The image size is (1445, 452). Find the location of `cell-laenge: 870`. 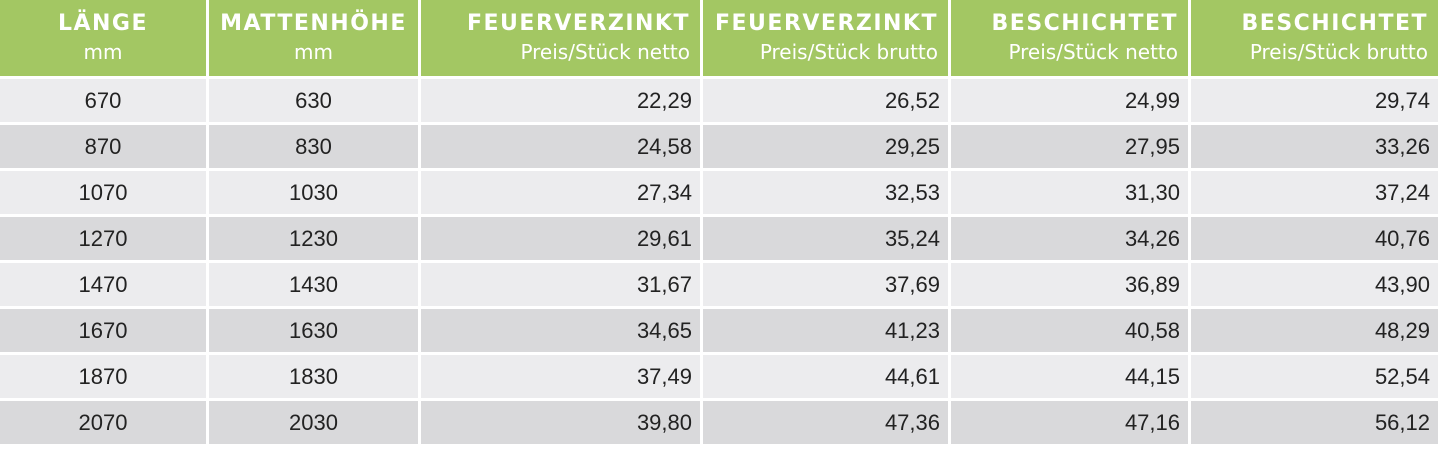

cell-laenge: 870 is located at coordinates (104, 148).